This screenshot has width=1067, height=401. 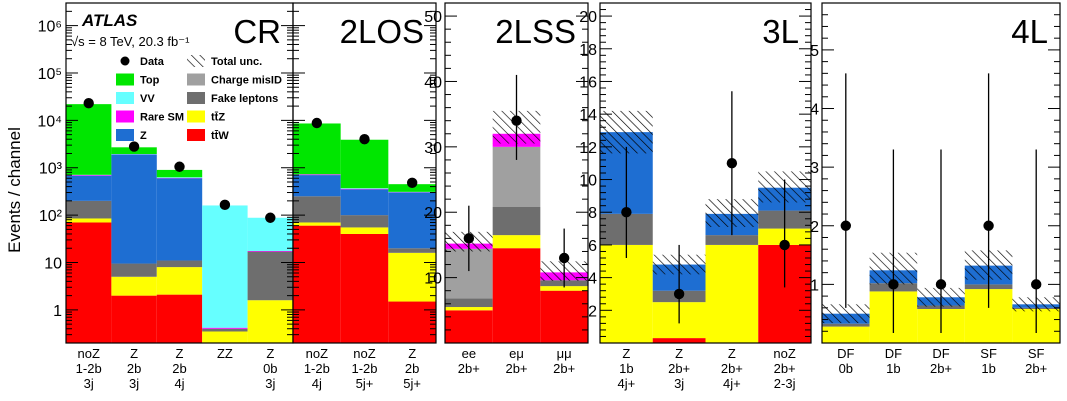 What do you see at coordinates (196, 135) in the screenshot?
I see `legend-swatch-ttw` at bounding box center [196, 135].